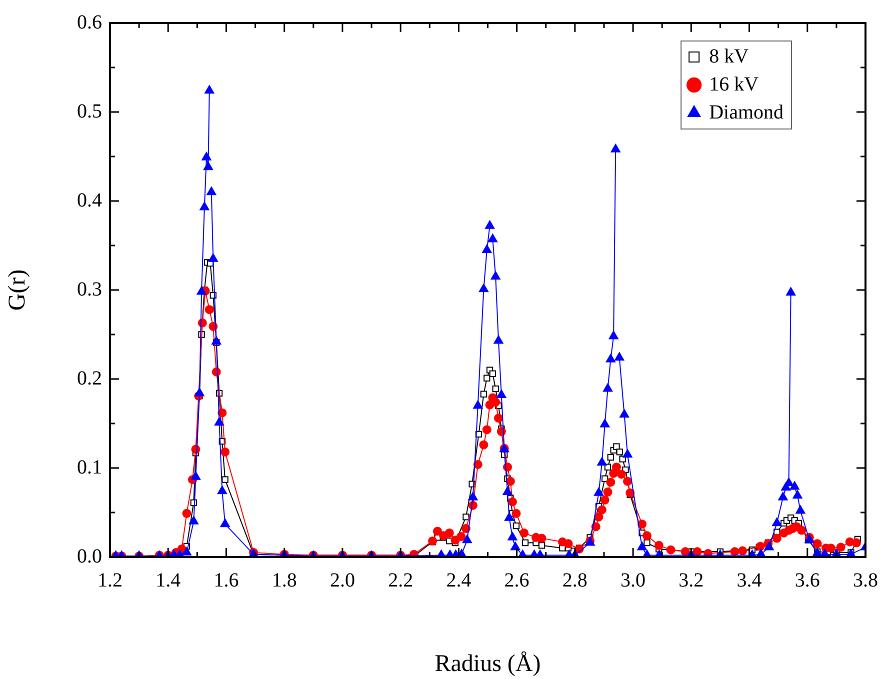 The image size is (890, 679). I want to click on x-tick-label: 2.4, so click(459, 580).